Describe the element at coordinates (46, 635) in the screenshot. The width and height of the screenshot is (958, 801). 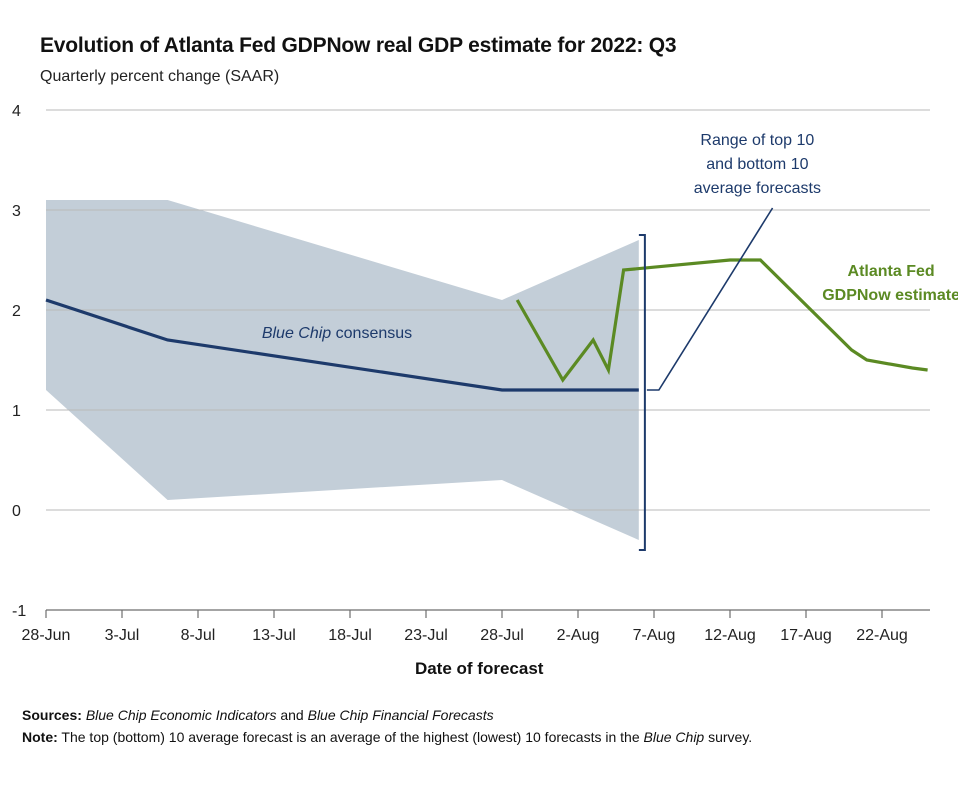
I see `x-tick-label-0: 28-Jun` at that location.